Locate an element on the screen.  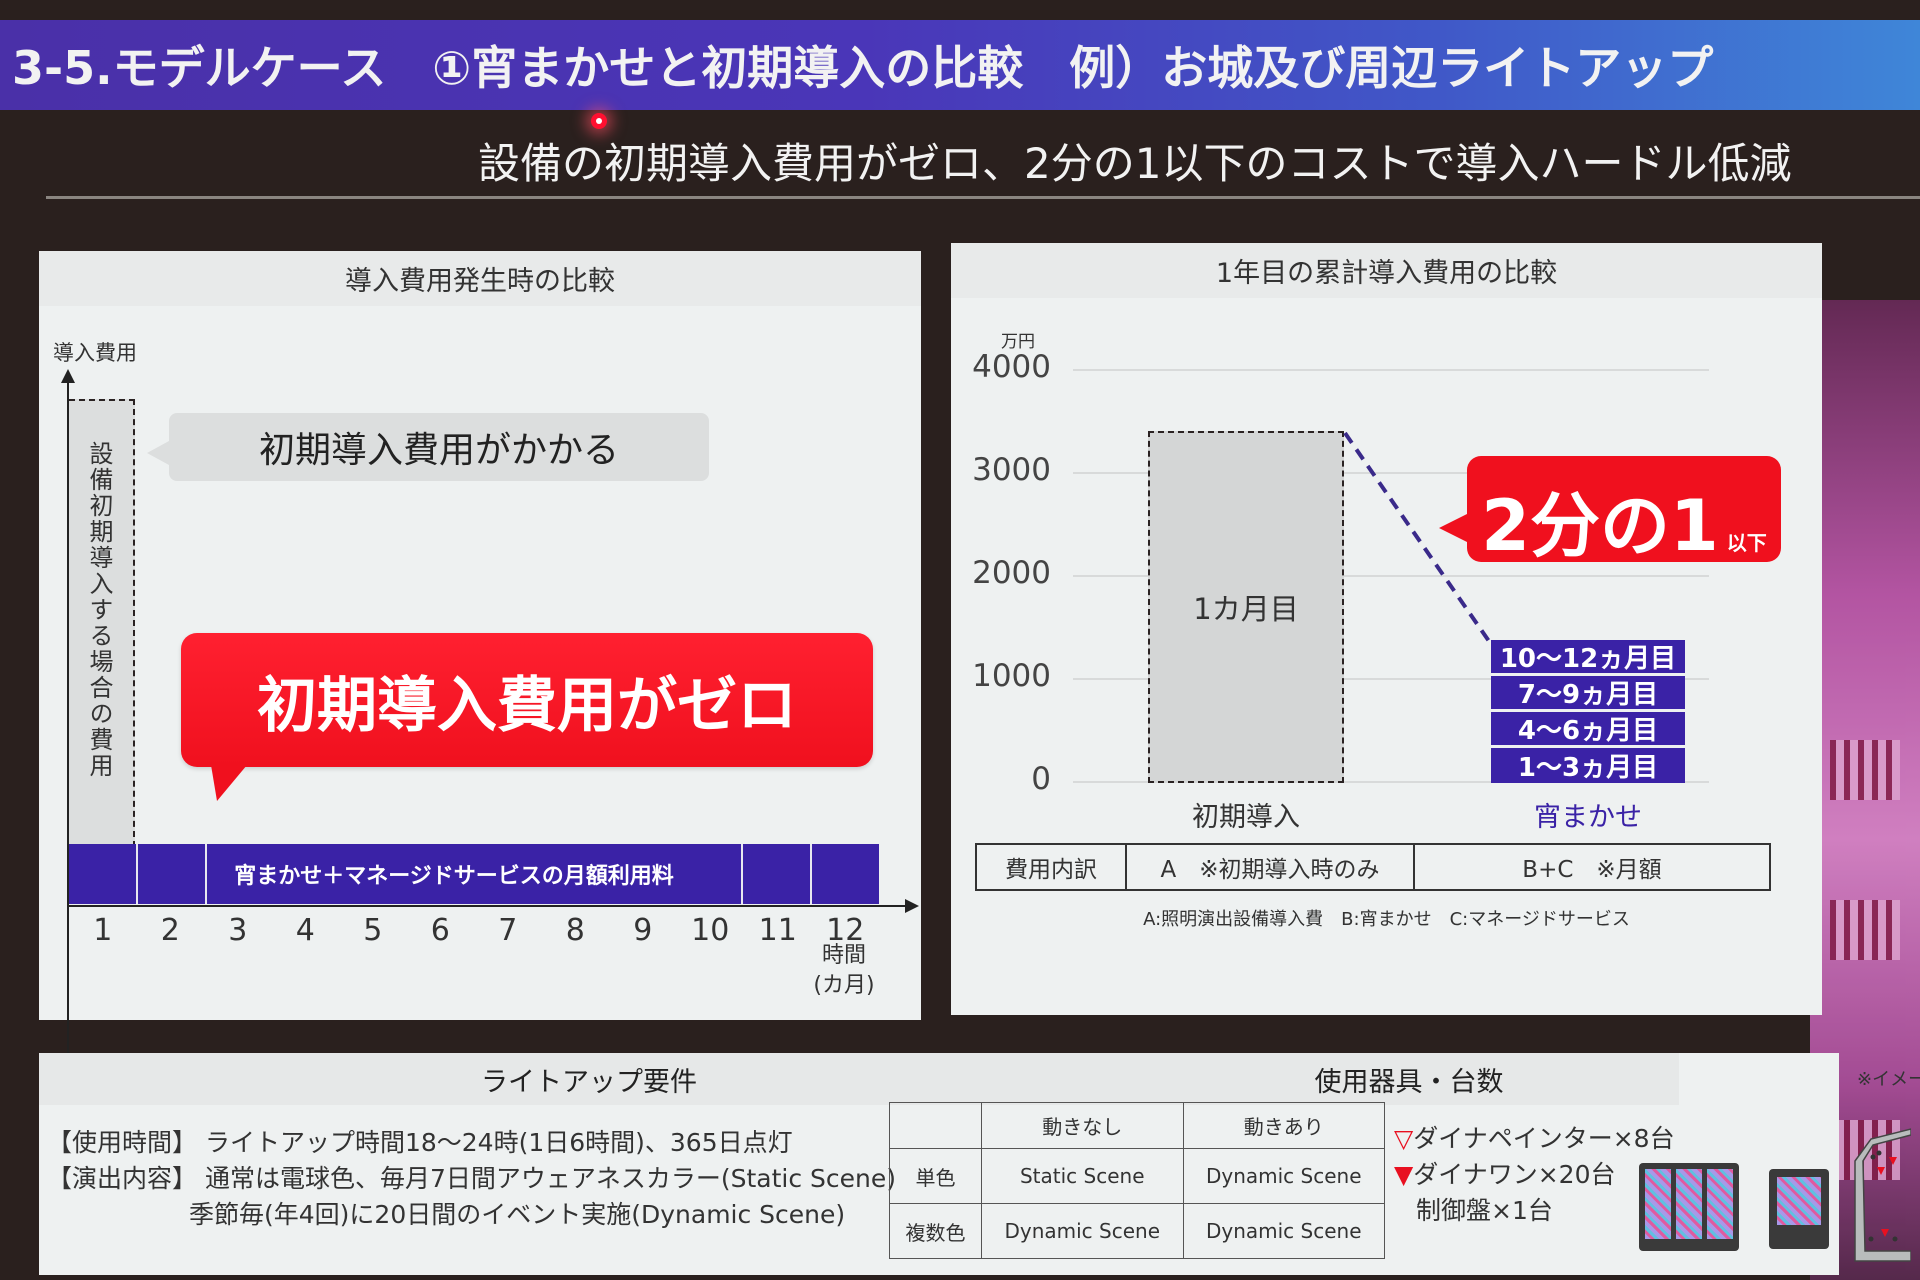
cost-legend-note: A:照明演出設備導入費 B:宵まかせ C:マネージドサービス is located at coordinates (1386, 919).